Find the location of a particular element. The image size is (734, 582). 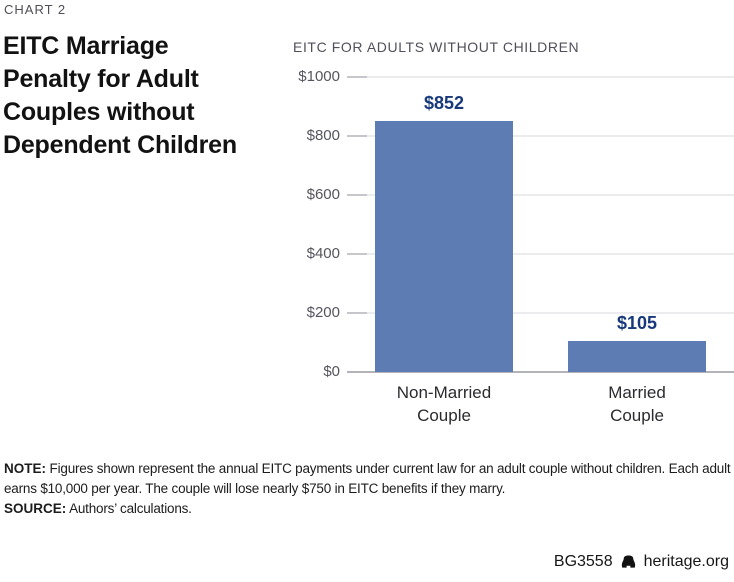

site-link: heritage.org is located at coordinates (686, 561).